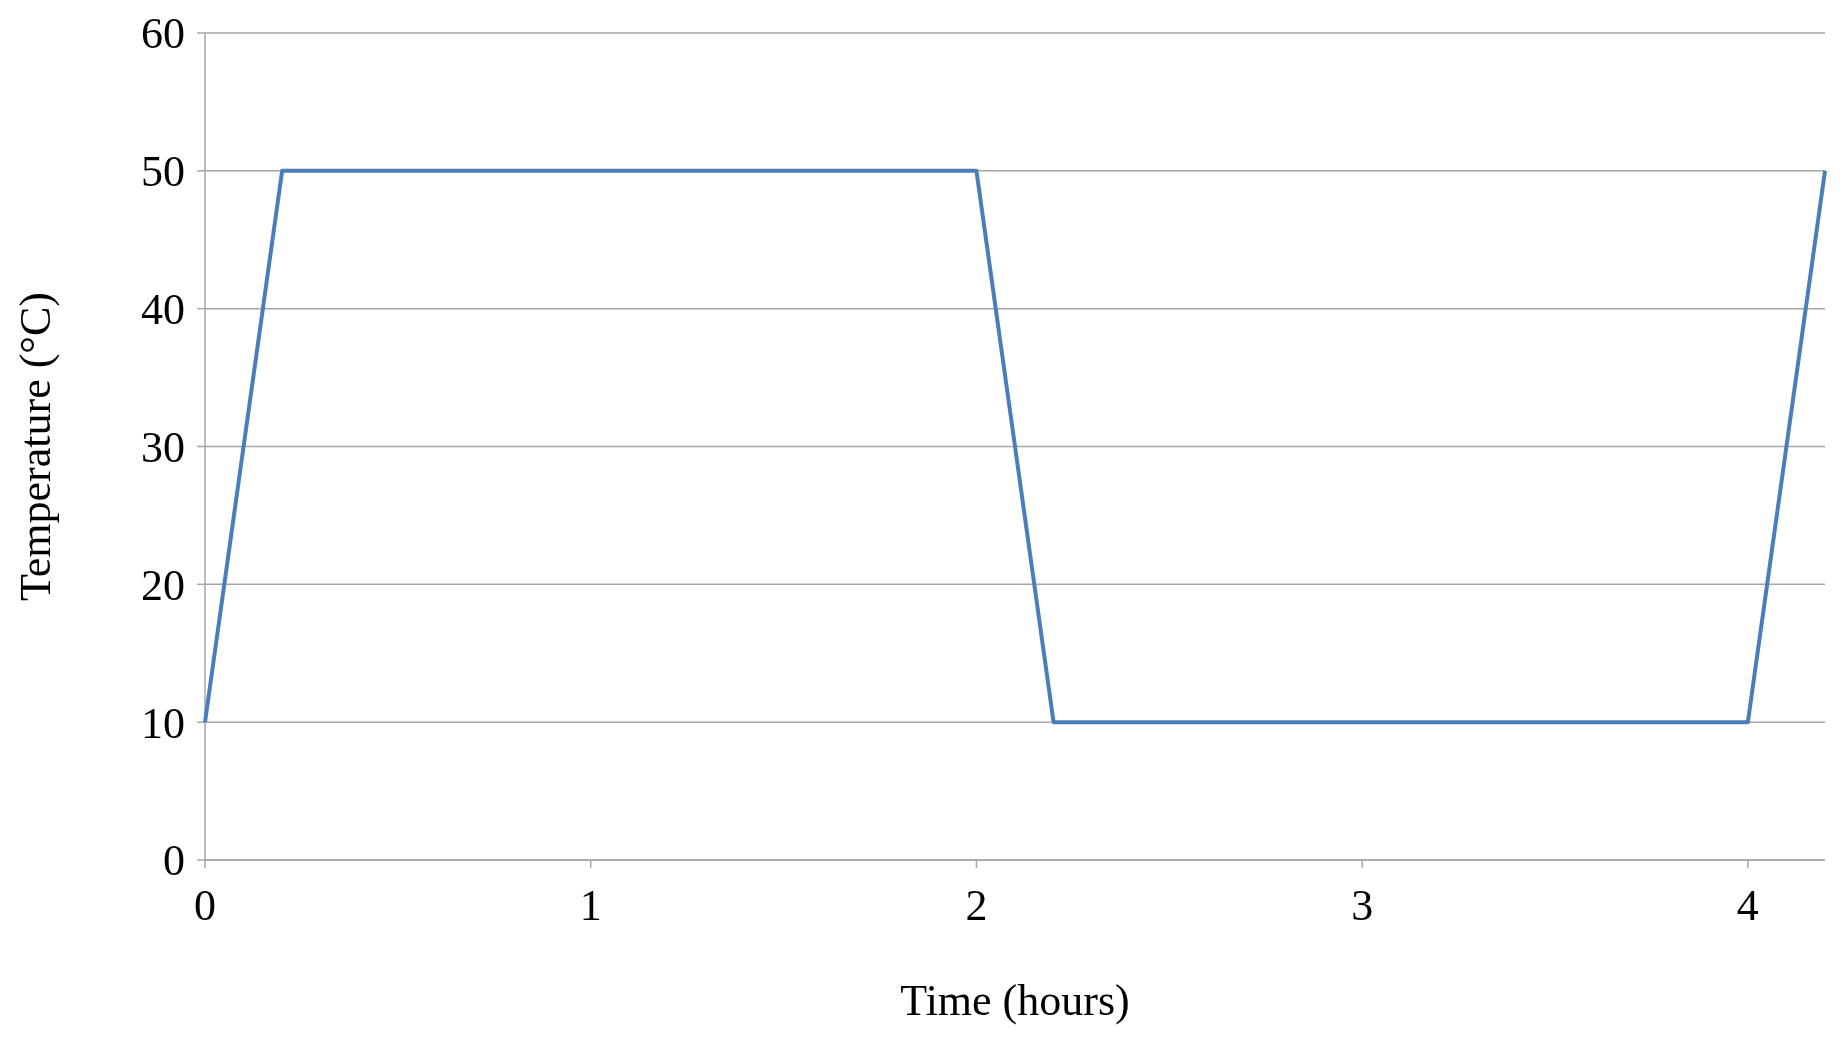 This screenshot has height=1040, width=1845. Describe the element at coordinates (174, 861) in the screenshot. I see `y-tick-label: 0` at that location.